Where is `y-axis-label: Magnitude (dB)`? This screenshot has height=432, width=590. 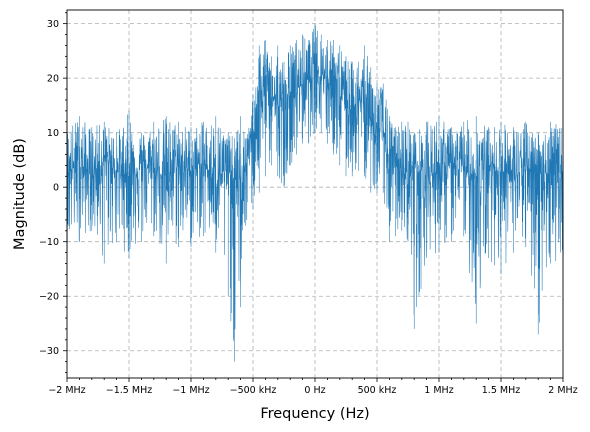
y-axis-label: Magnitude (dB) is located at coordinates (20, 194).